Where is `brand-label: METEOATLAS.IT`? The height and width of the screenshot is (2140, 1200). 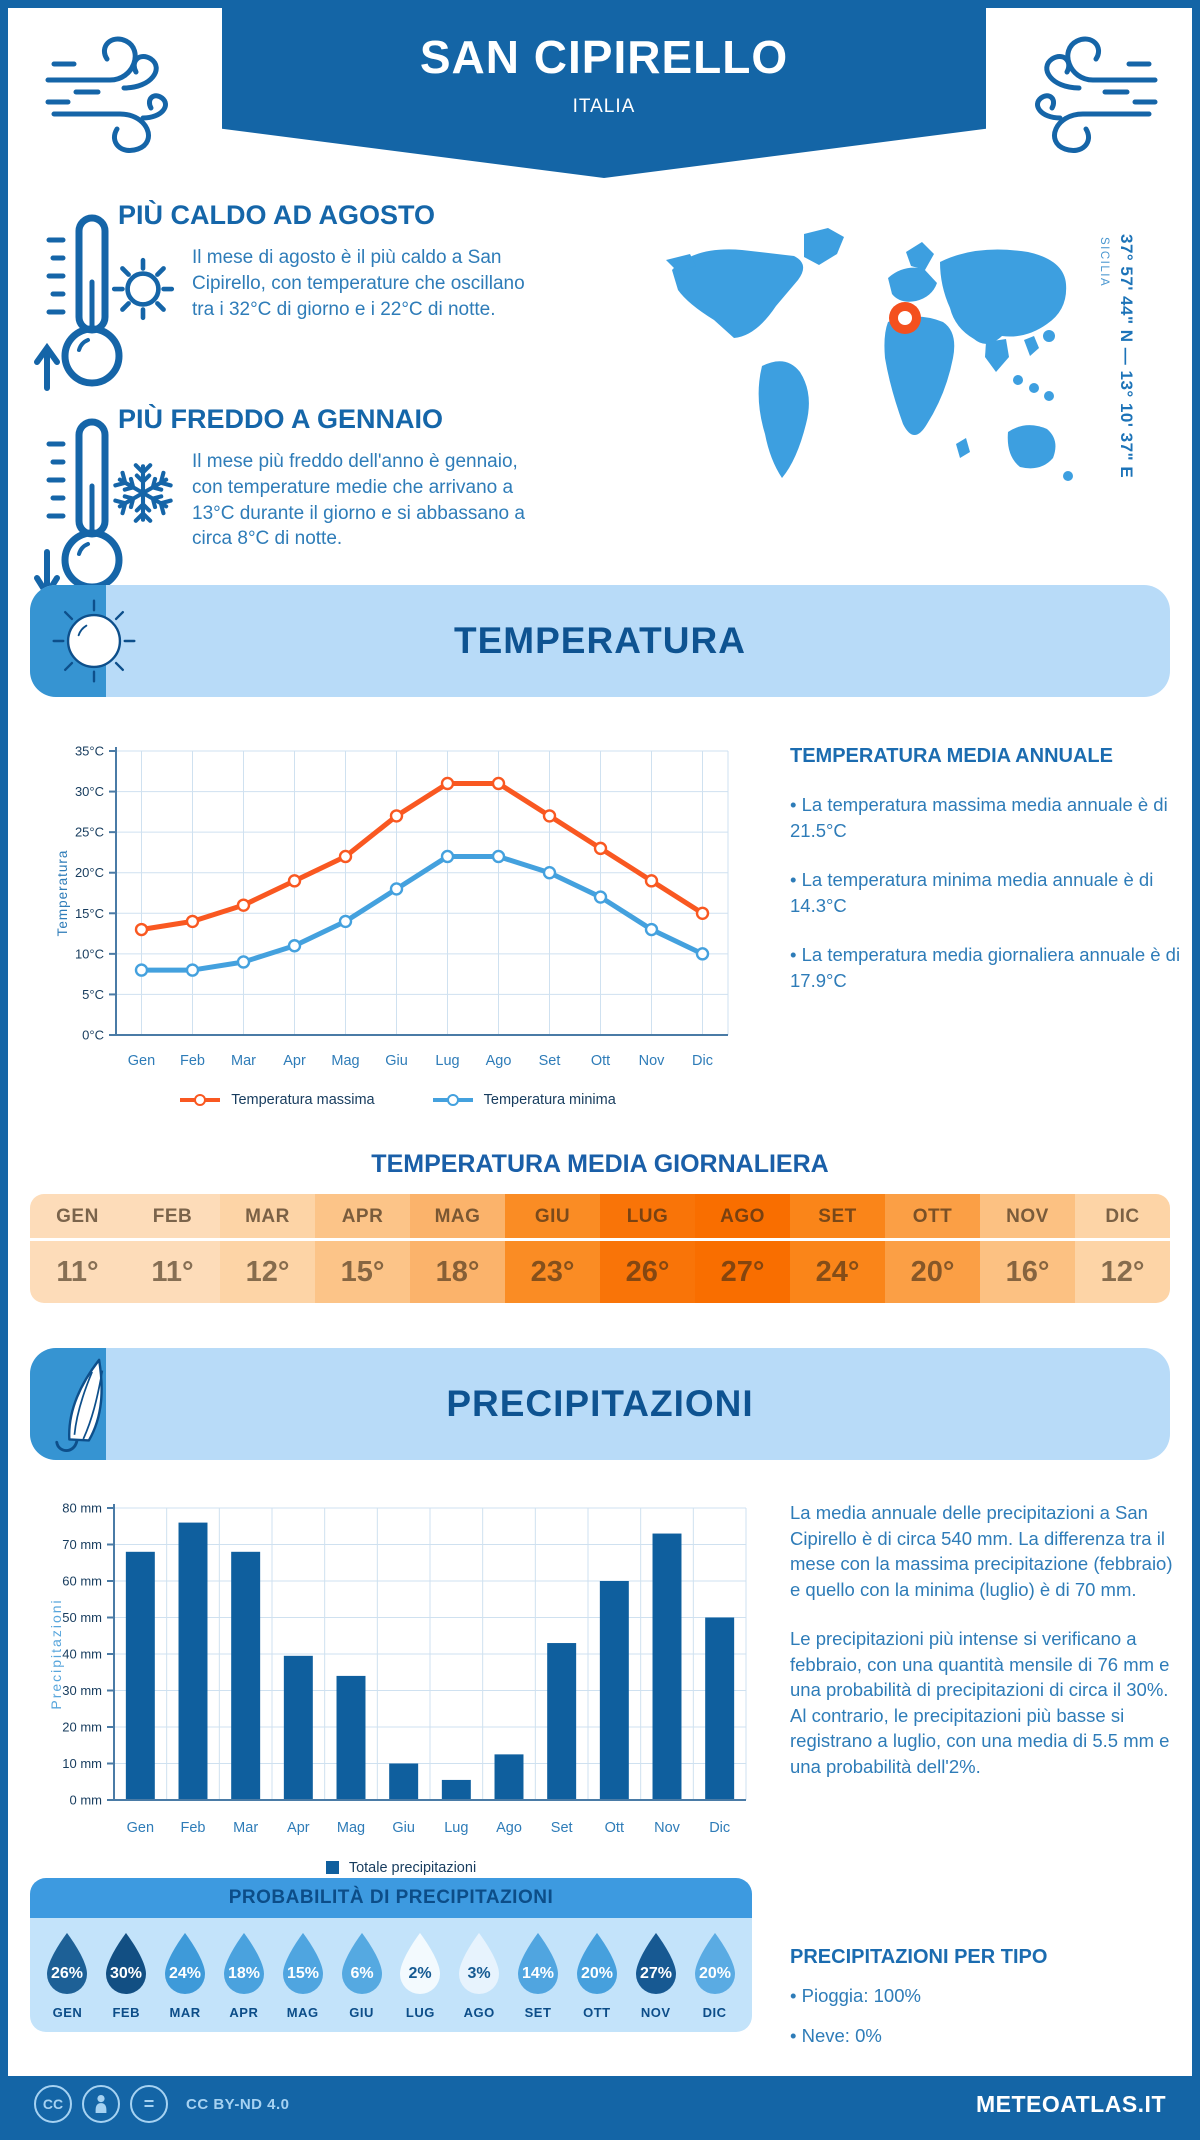
brand-label: METEOATLAS.IT is located at coordinates (1070, 2103).